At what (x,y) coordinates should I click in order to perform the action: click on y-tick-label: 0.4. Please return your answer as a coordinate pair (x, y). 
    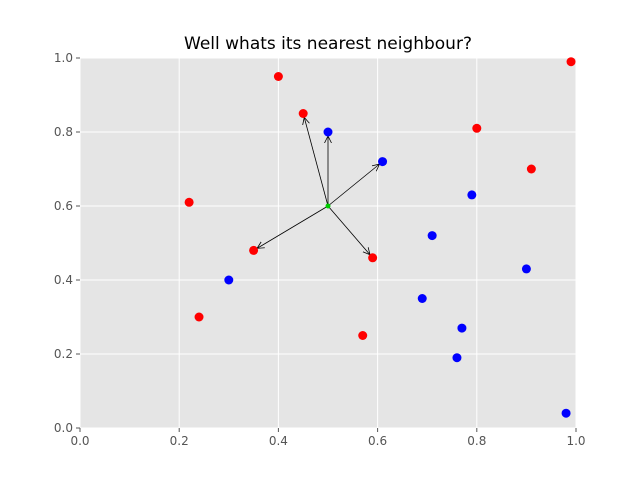
    Looking at the image, I should click on (63, 280).